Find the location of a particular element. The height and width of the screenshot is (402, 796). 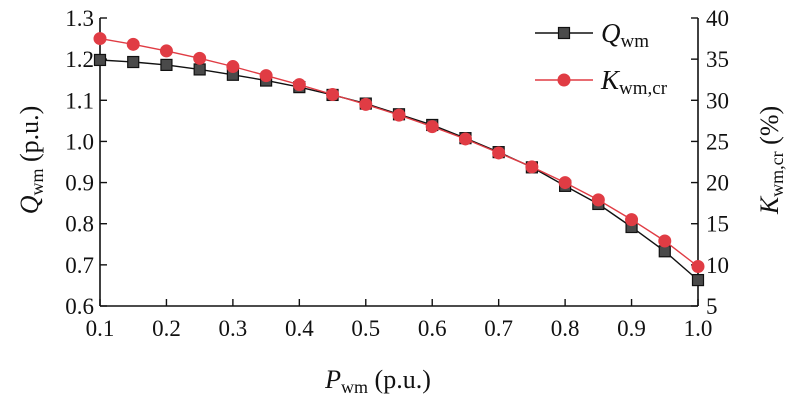

x-axis-label: Pwm (p.u.) is located at coordinates (377, 381).